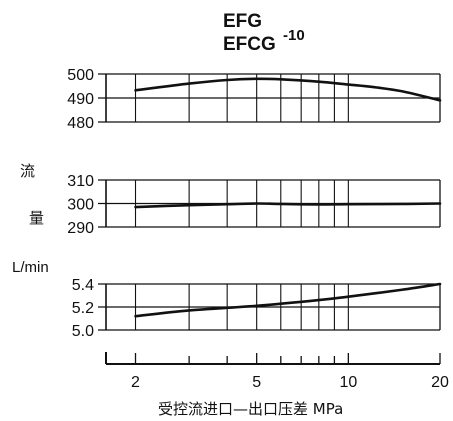 The width and height of the screenshot is (453, 421). What do you see at coordinates (440, 382) in the screenshot?
I see `x-tick-label-3: 20` at bounding box center [440, 382].